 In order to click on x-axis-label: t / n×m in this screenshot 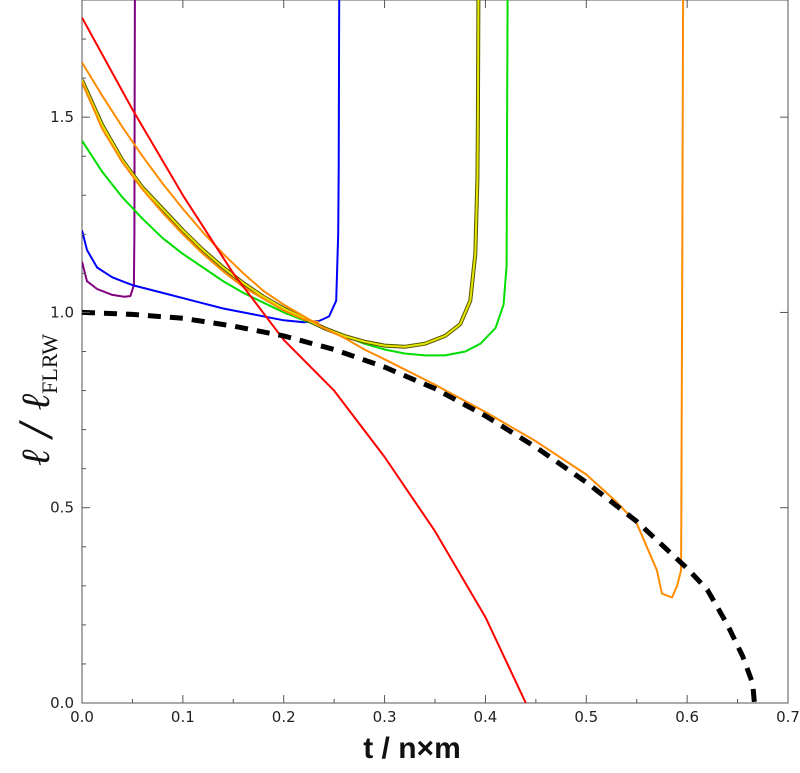, I will do `click(412, 748)`.